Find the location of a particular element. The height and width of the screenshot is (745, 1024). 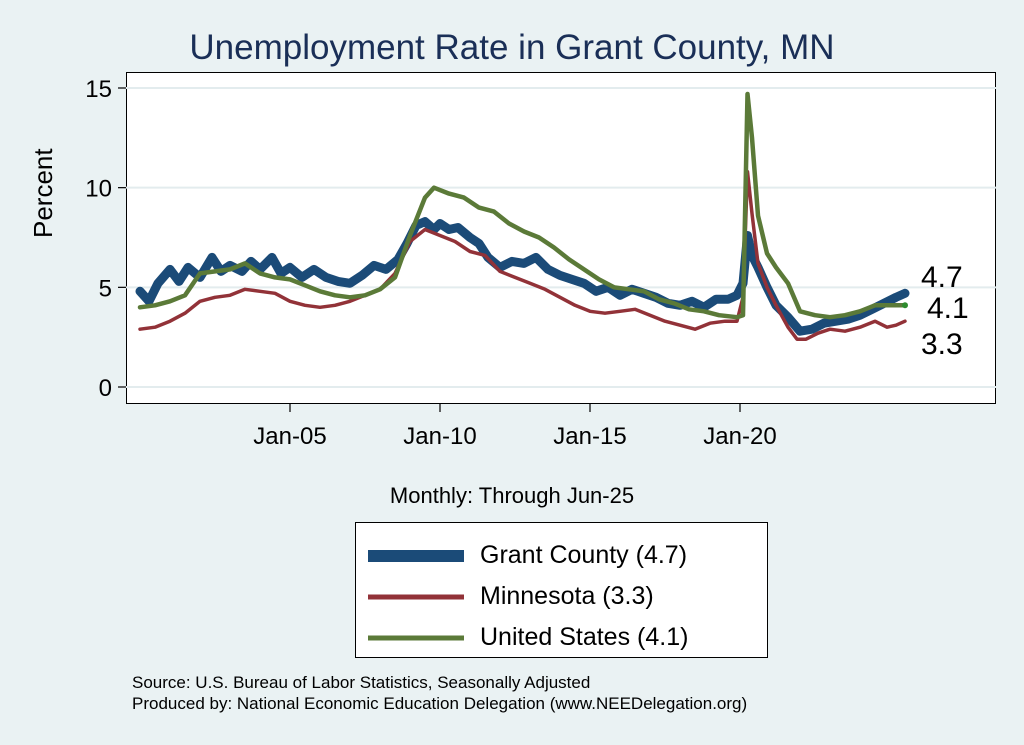

label-layer: 4.7 3.34.1 is located at coordinates (945, 311).